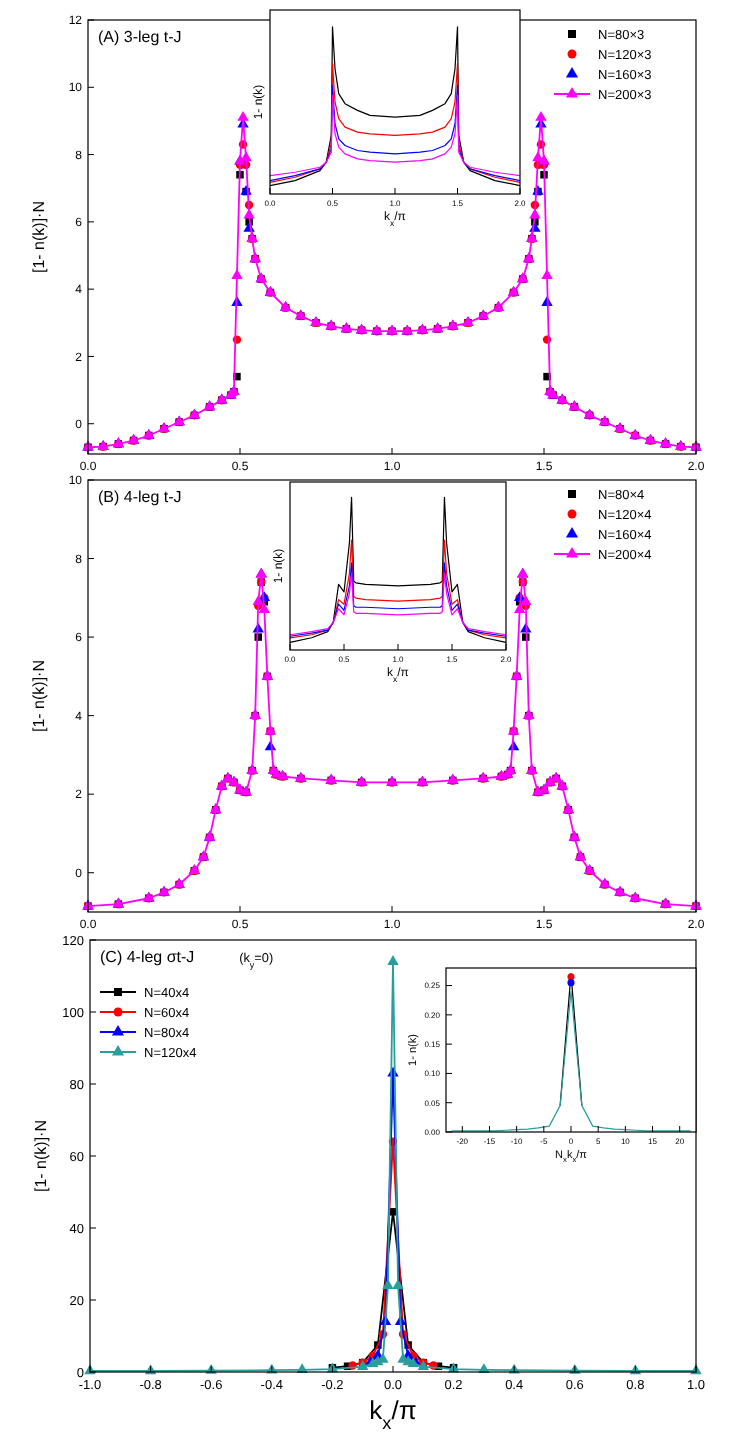 The height and width of the screenshot is (1442, 748). What do you see at coordinates (140, 497) in the screenshot?
I see `text: (B) 4-leg t-J` at bounding box center [140, 497].